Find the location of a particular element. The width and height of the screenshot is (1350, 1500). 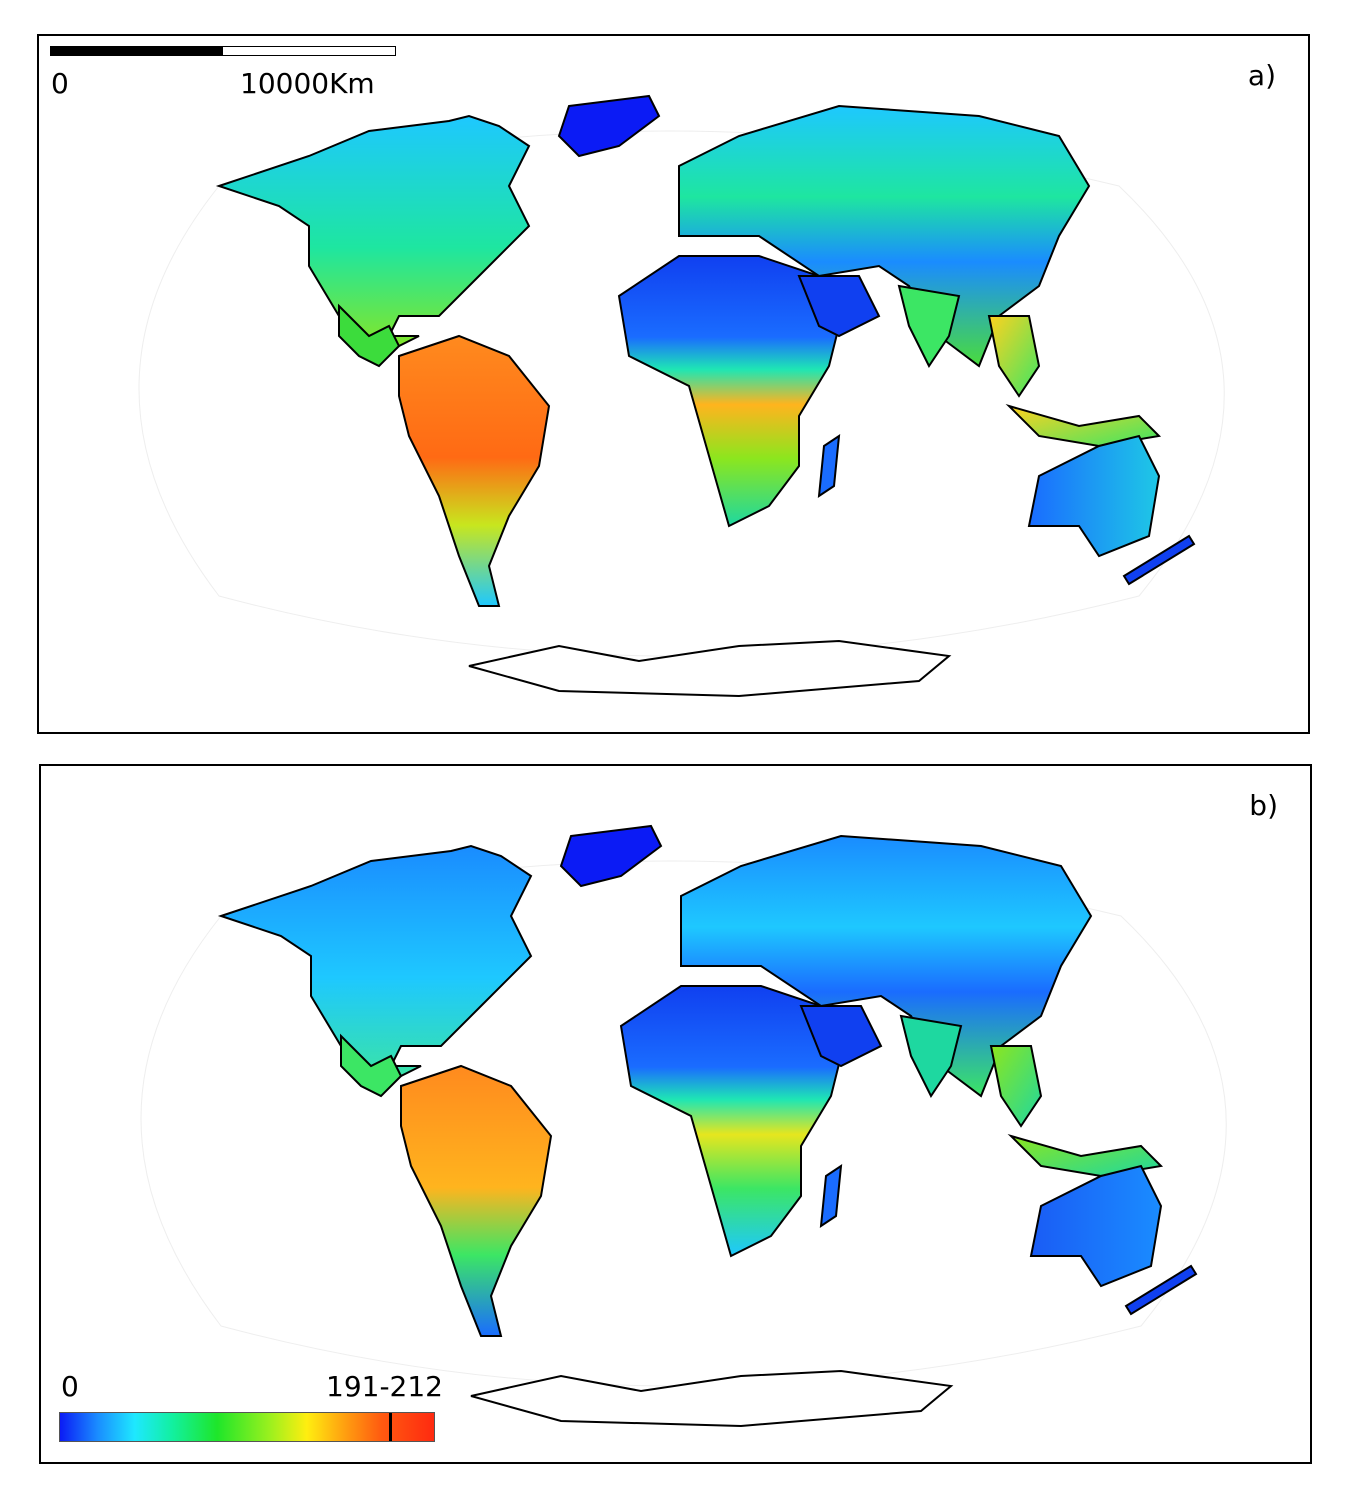

scale-bar-max-label: 10000Km is located at coordinates (307, 83).